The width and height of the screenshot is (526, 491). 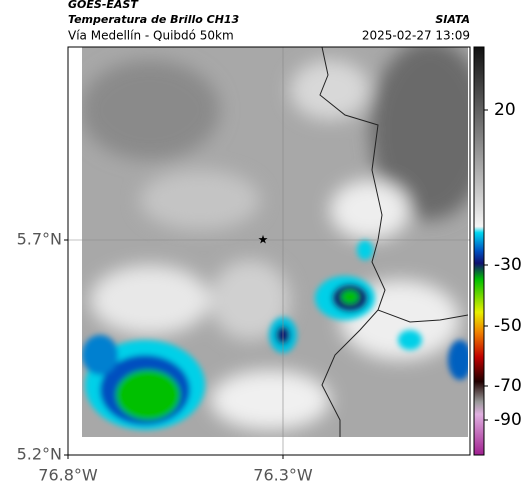 What do you see at coordinates (508, 420) in the screenshot?
I see `colorbar-tick-label: -90` at bounding box center [508, 420].